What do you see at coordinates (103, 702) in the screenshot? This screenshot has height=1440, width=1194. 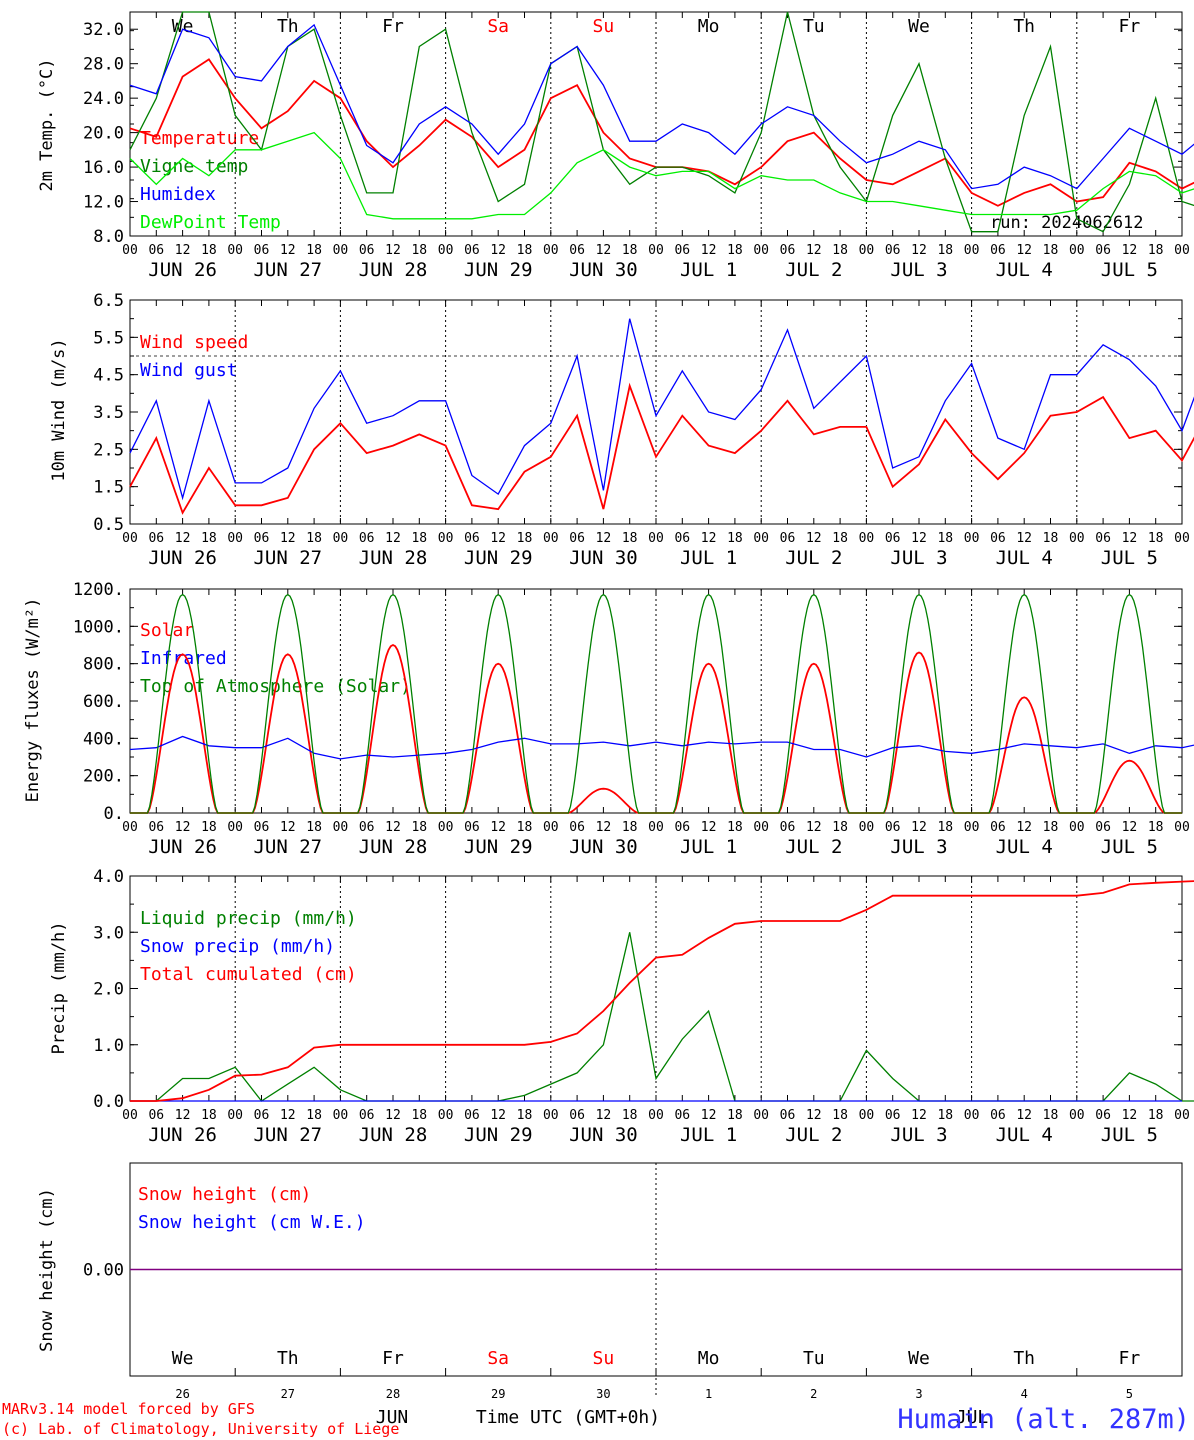 I see `y-tick-label: 600.` at bounding box center [103, 702].